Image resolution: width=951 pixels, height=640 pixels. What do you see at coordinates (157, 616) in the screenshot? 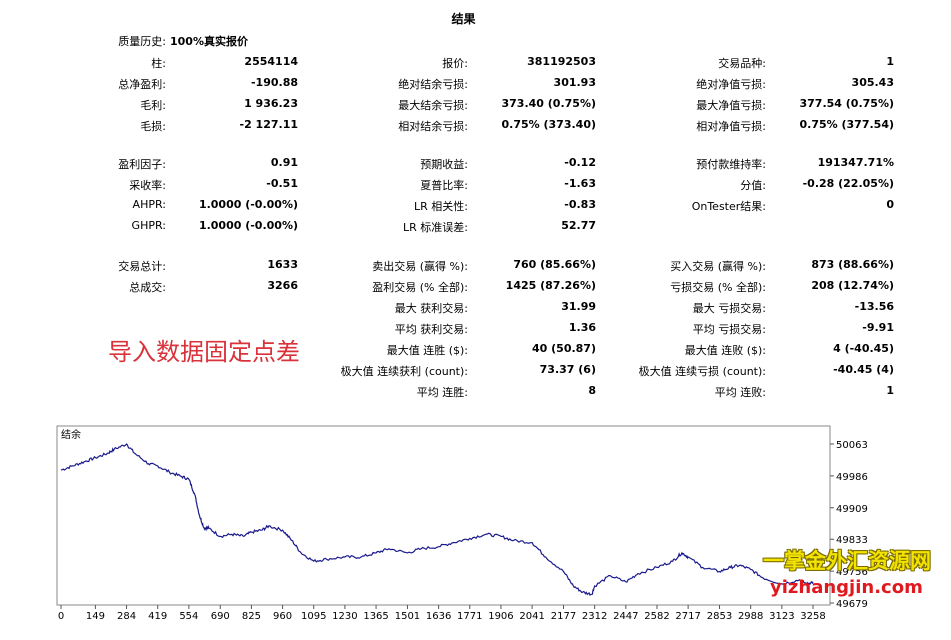
I see `x-tick-label: 419` at bounding box center [157, 616].